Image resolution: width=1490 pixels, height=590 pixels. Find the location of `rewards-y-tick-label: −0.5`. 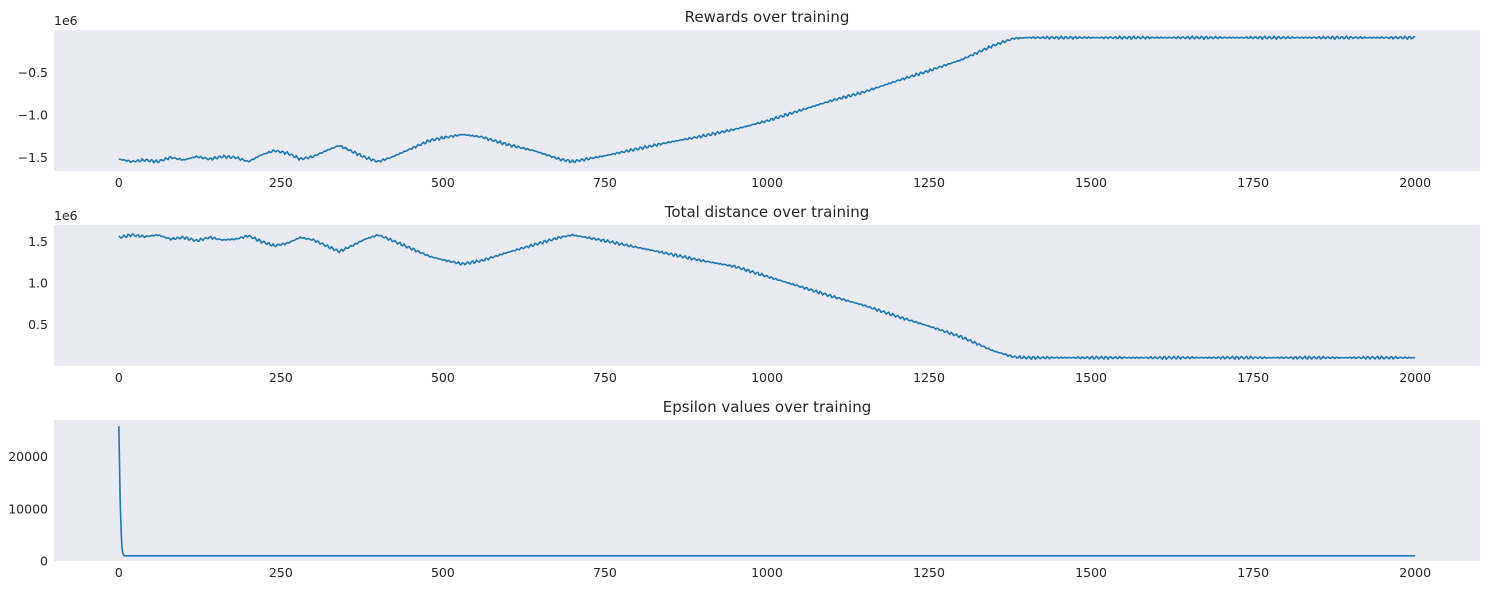

rewards-y-tick-label: −0.5 is located at coordinates (33, 72).